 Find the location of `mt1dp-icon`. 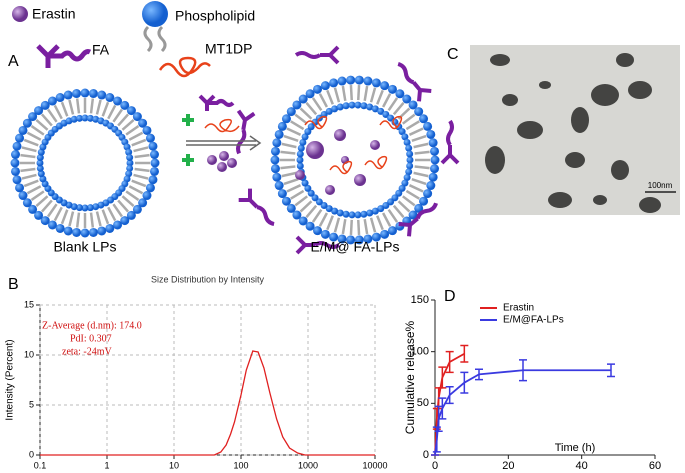

mt1dp-icon is located at coordinates (222, 125).